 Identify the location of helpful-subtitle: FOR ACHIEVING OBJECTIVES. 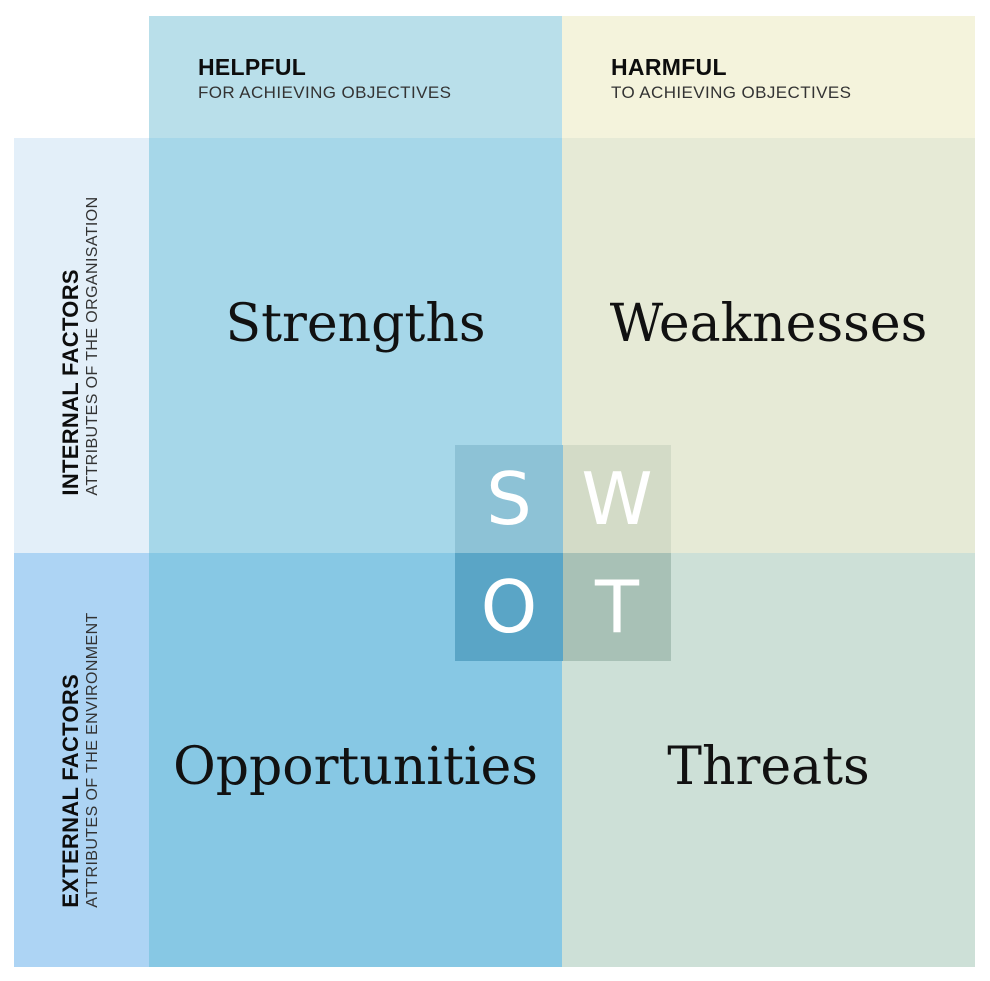
(325, 92).